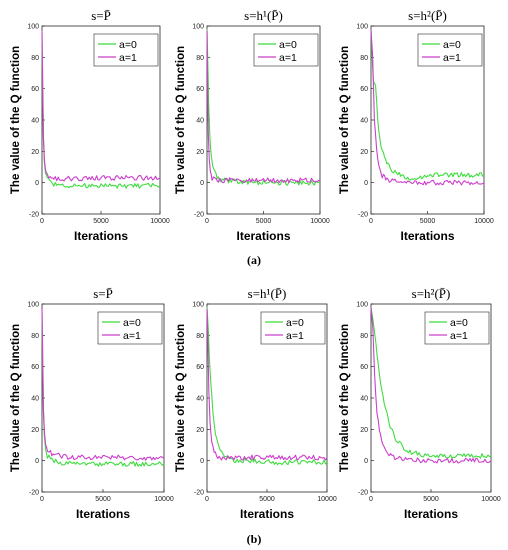  What do you see at coordinates (254, 260) in the screenshot?
I see `caption-a: (a)` at bounding box center [254, 260].